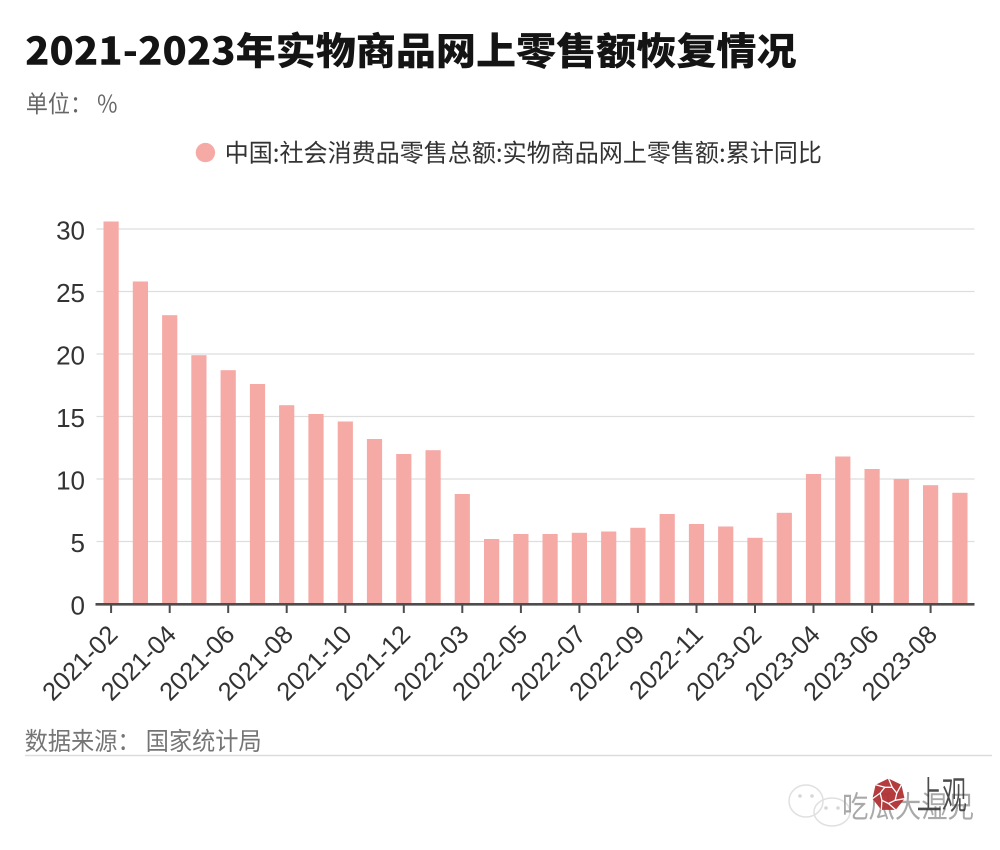 The height and width of the screenshot is (850, 1000). I want to click on svg-text: 0, so click(78, 605).